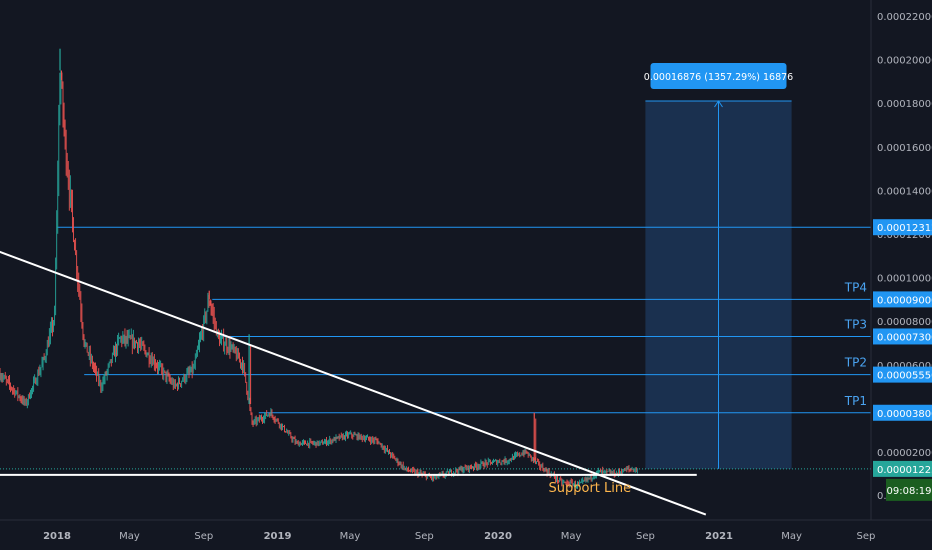 The height and width of the screenshot is (550, 932). I want to click on time-axis: 2018 May Sep 2019 May Sep 2020 May Sep 2021 May Sep, so click(466, 530).